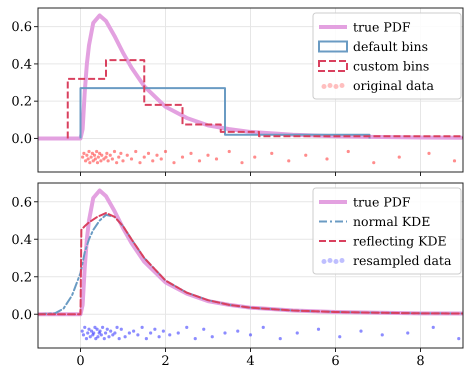 The height and width of the screenshot is (379, 474). I want to click on x-tick-label: 4, so click(250, 361).